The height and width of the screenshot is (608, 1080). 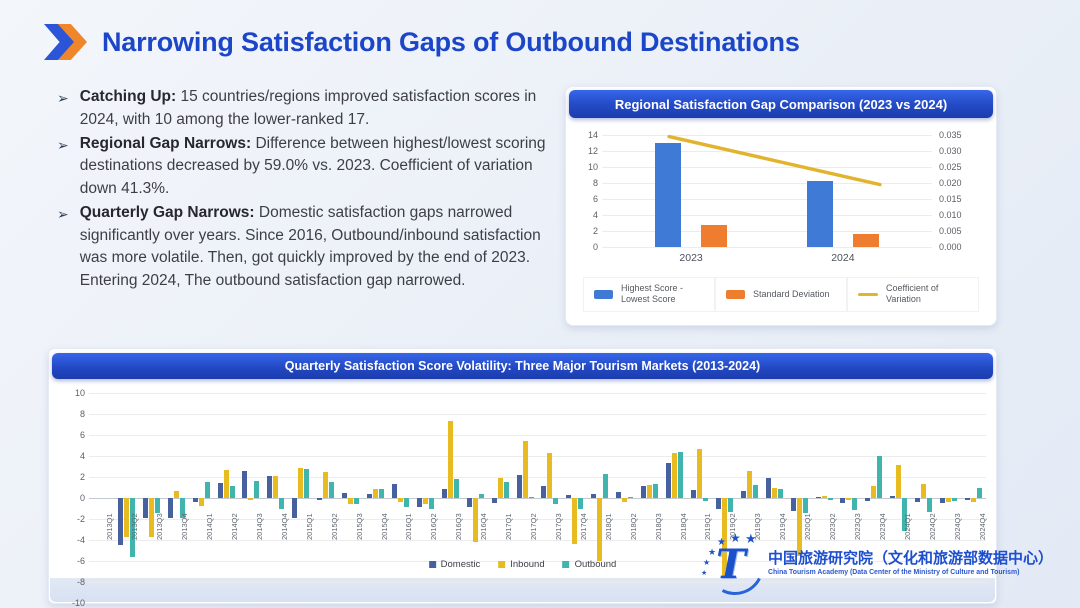 I want to click on legend-label: Standard Deviation, so click(x=791, y=293).